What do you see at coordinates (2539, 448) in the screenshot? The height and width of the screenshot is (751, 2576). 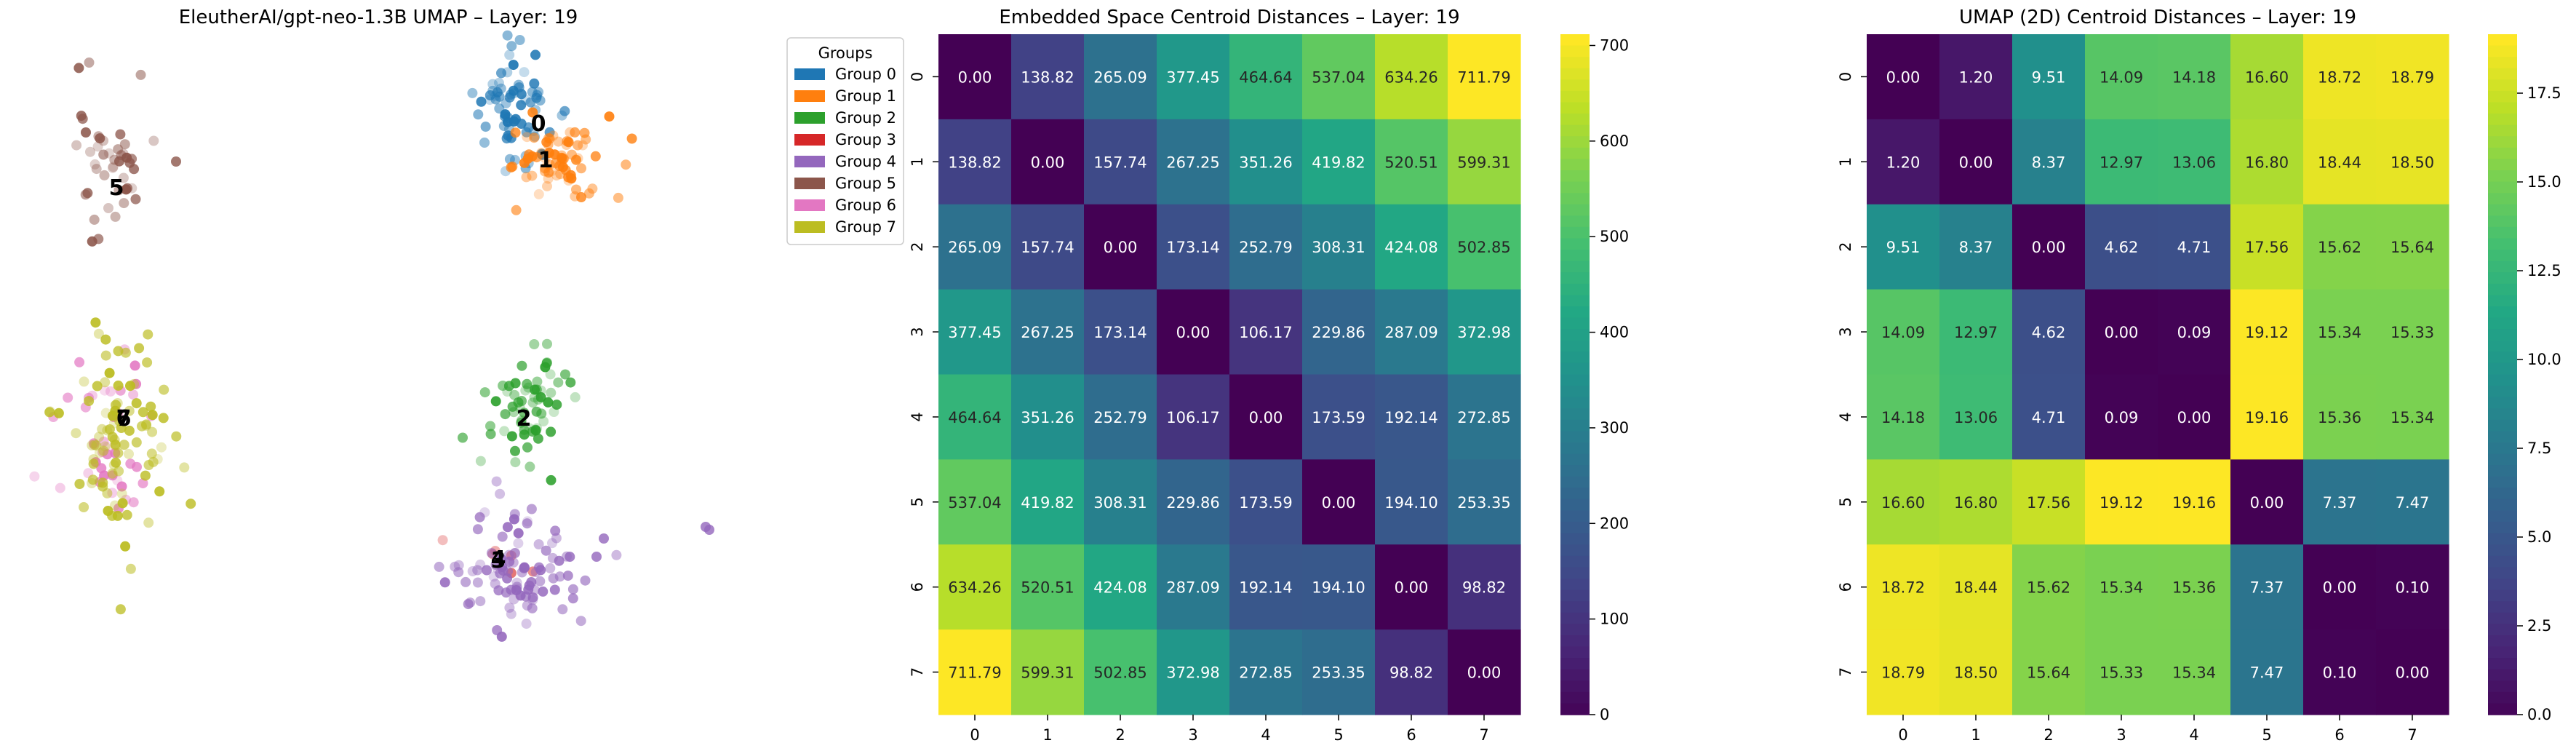 I see `colorbar-tick-label: 7.5` at bounding box center [2539, 448].